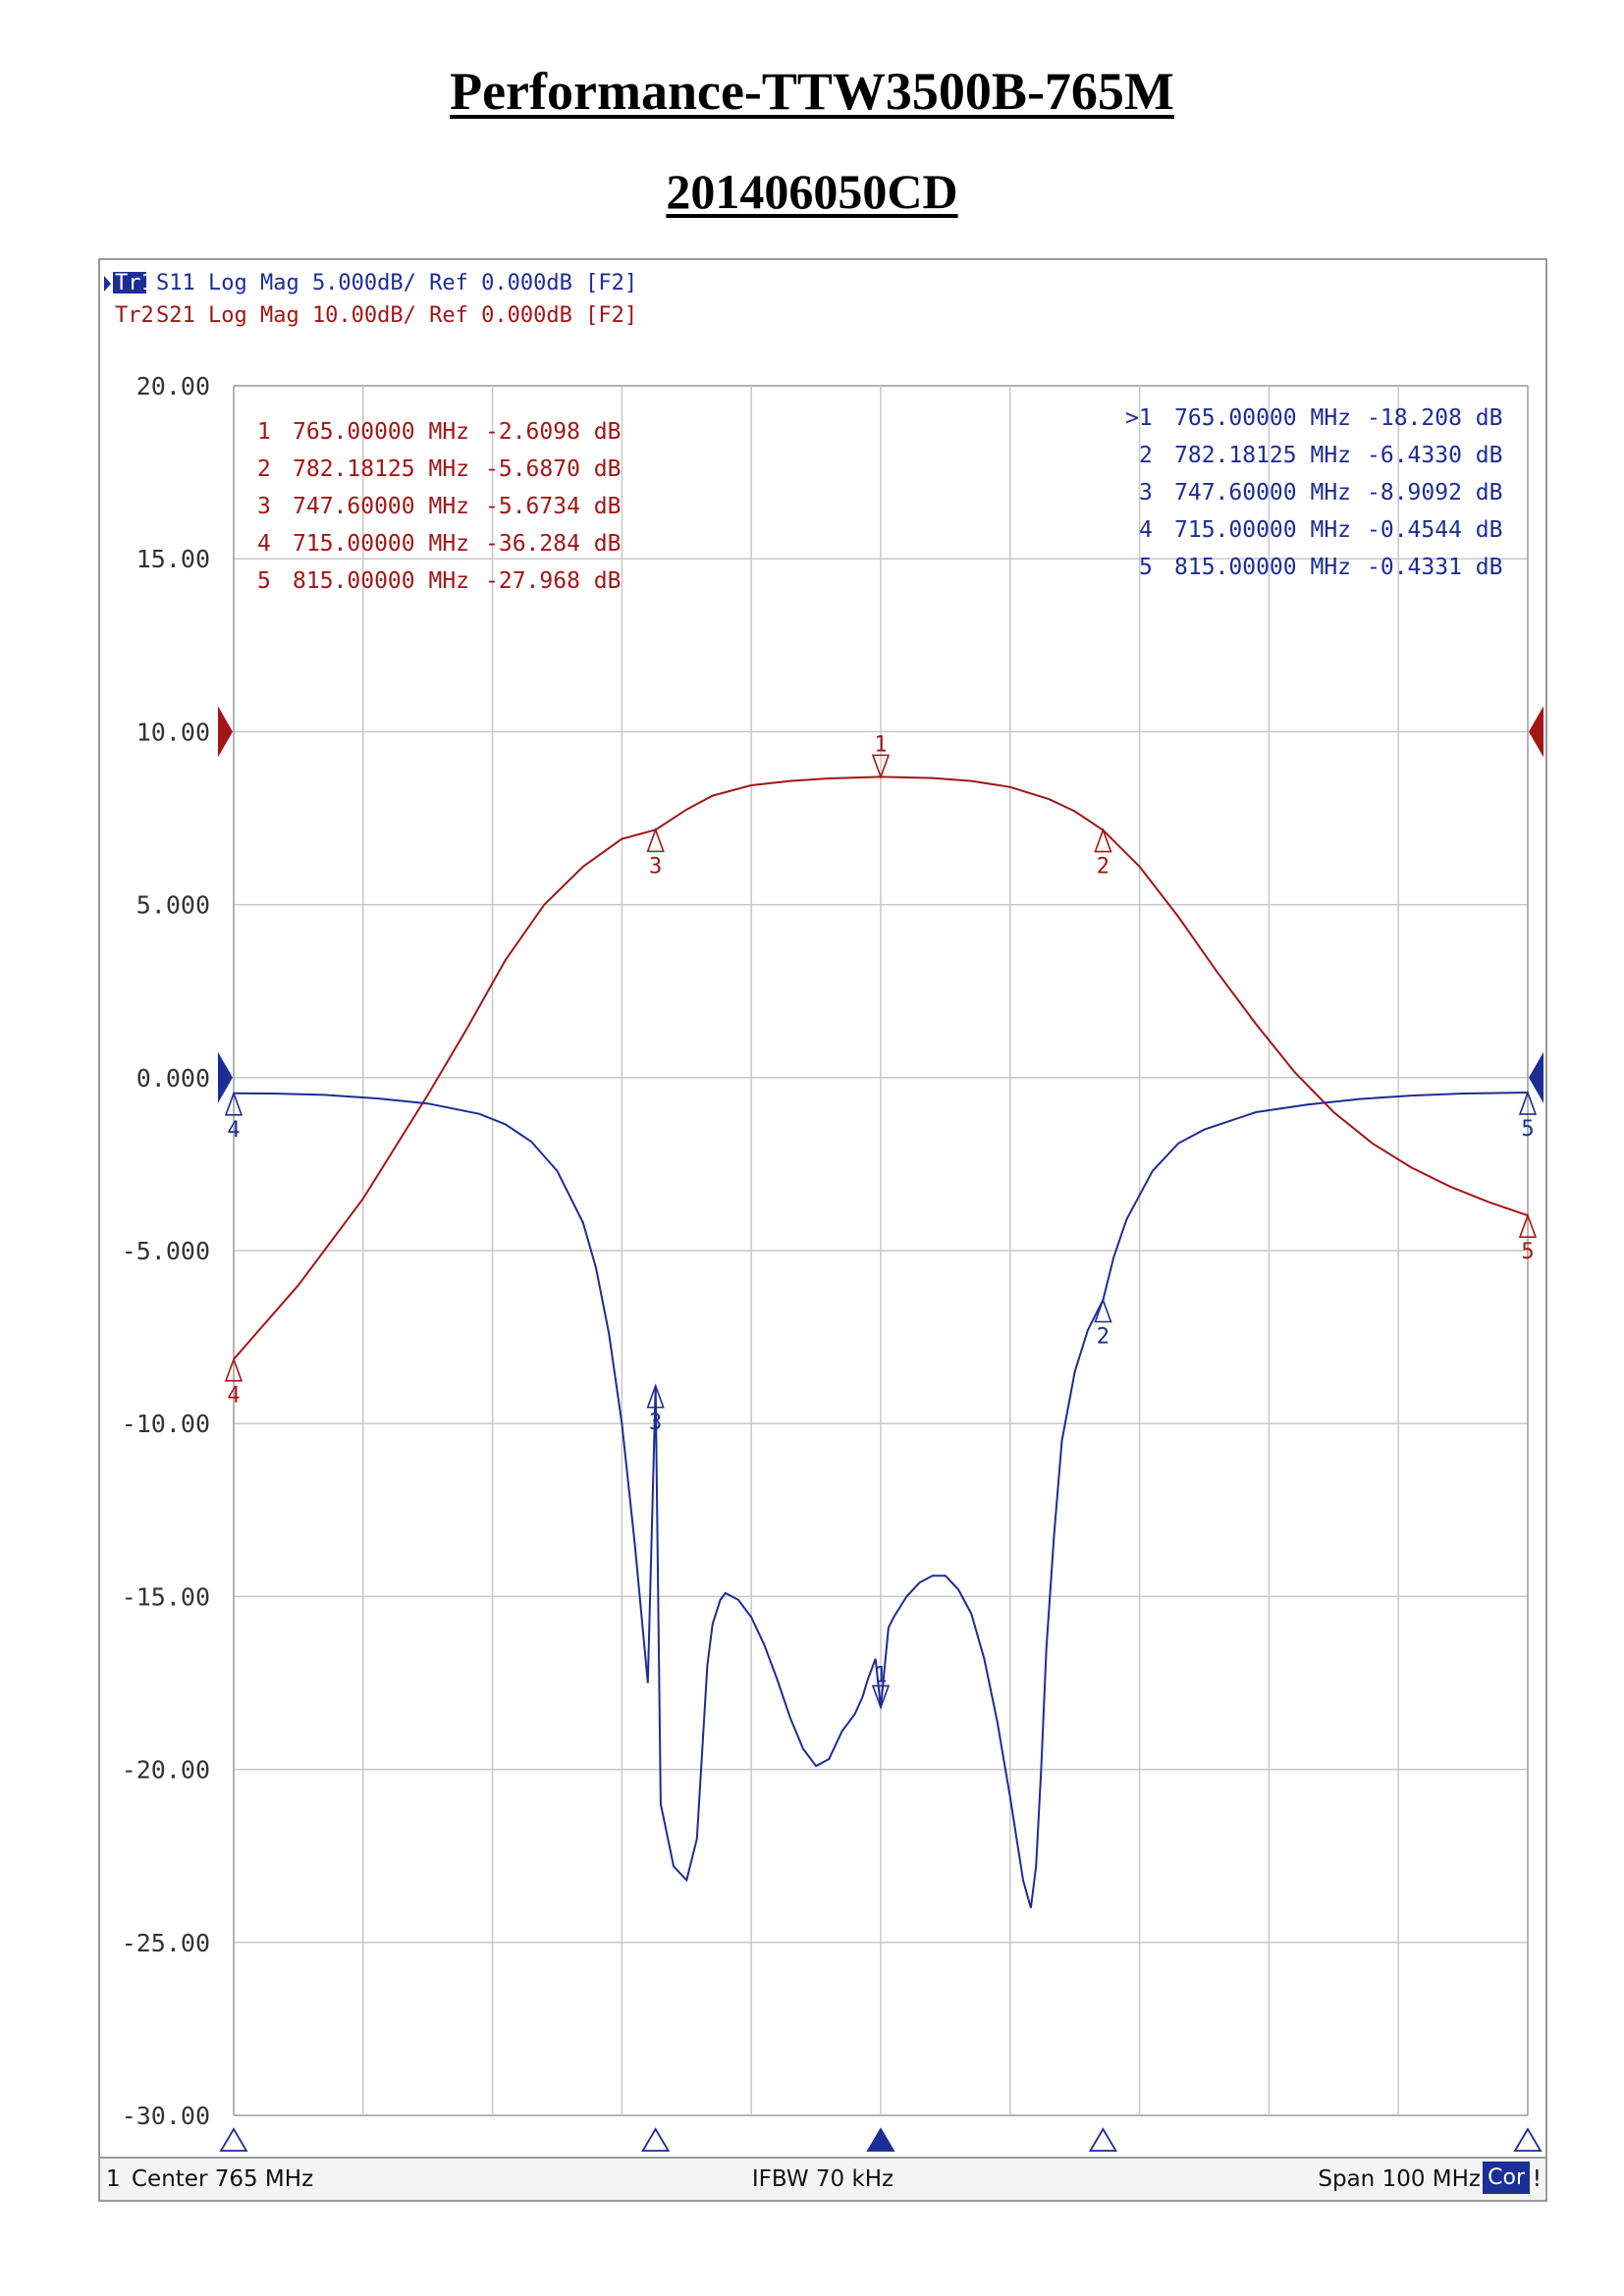  What do you see at coordinates (396, 283) in the screenshot?
I see `trace-1-label: S11 Log Mag 5.000dB/ Ref 0.000dB [F2]` at bounding box center [396, 283].